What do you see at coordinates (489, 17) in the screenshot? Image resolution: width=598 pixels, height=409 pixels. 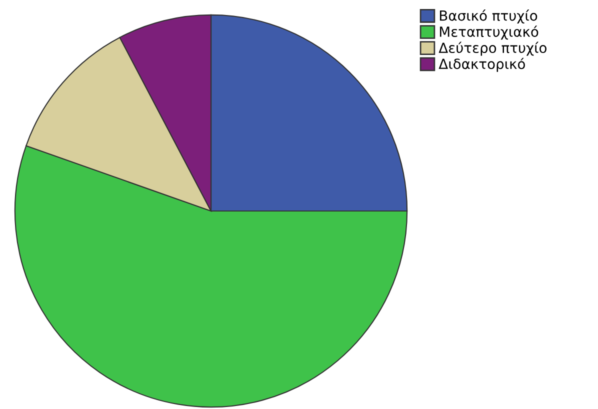 I see `legend-label: Βασικό πτυχίο` at bounding box center [489, 17].